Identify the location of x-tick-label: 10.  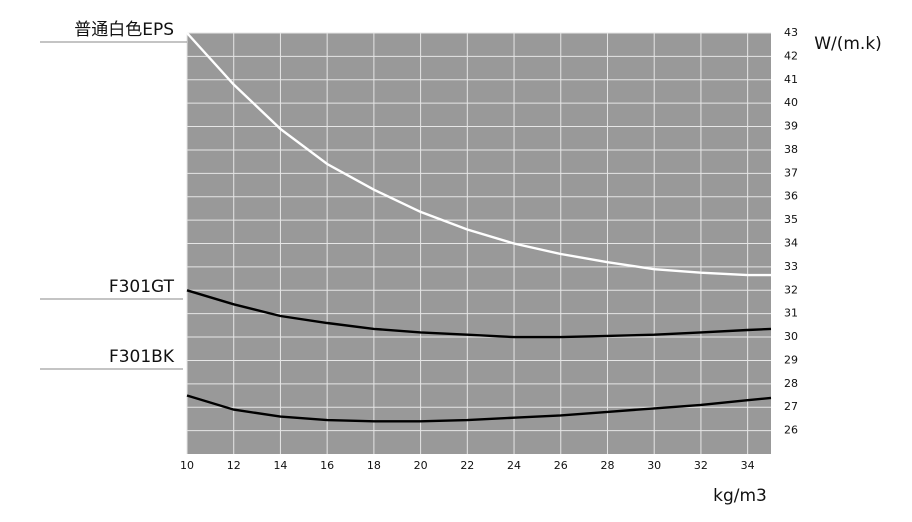
(187, 465).